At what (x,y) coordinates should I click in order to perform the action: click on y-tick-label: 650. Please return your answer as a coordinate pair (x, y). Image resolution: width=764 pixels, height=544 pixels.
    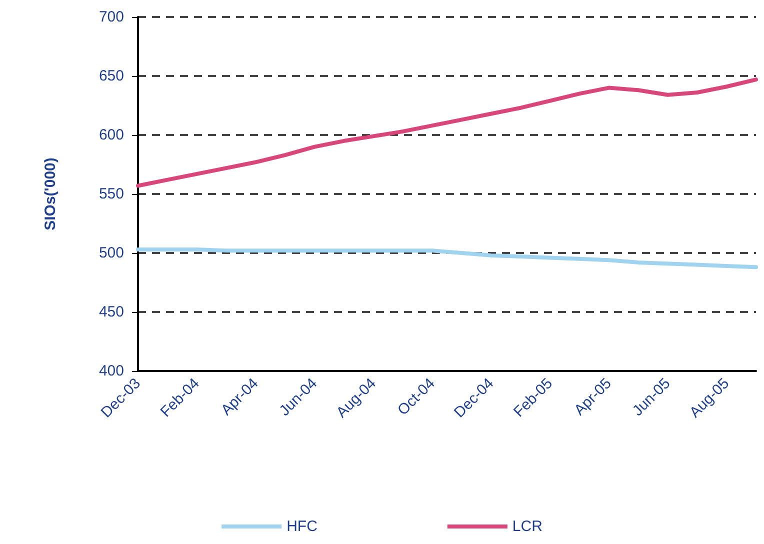
    Looking at the image, I should click on (111, 76).